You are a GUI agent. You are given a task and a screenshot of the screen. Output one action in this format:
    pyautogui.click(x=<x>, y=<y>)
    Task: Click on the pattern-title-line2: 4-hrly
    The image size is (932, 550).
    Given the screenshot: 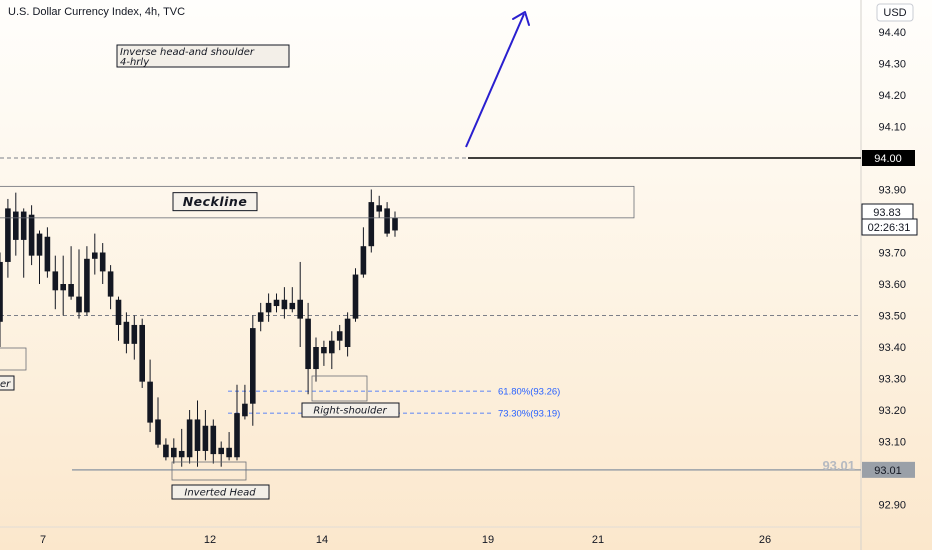 What is the action you would take?
    pyautogui.click(x=135, y=62)
    